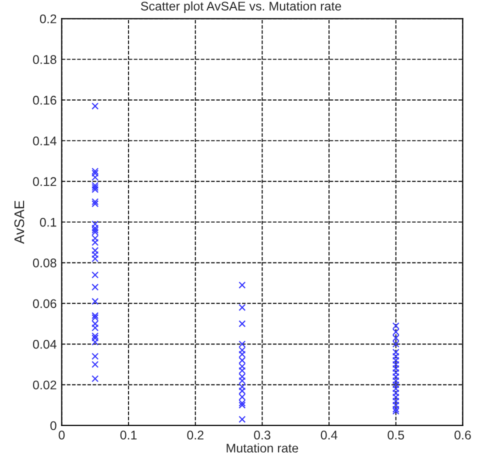 Image resolution: width=482 pixels, height=466 pixels. What do you see at coordinates (195, 435) in the screenshot?
I see `x-tick-label: 0.2` at bounding box center [195, 435].